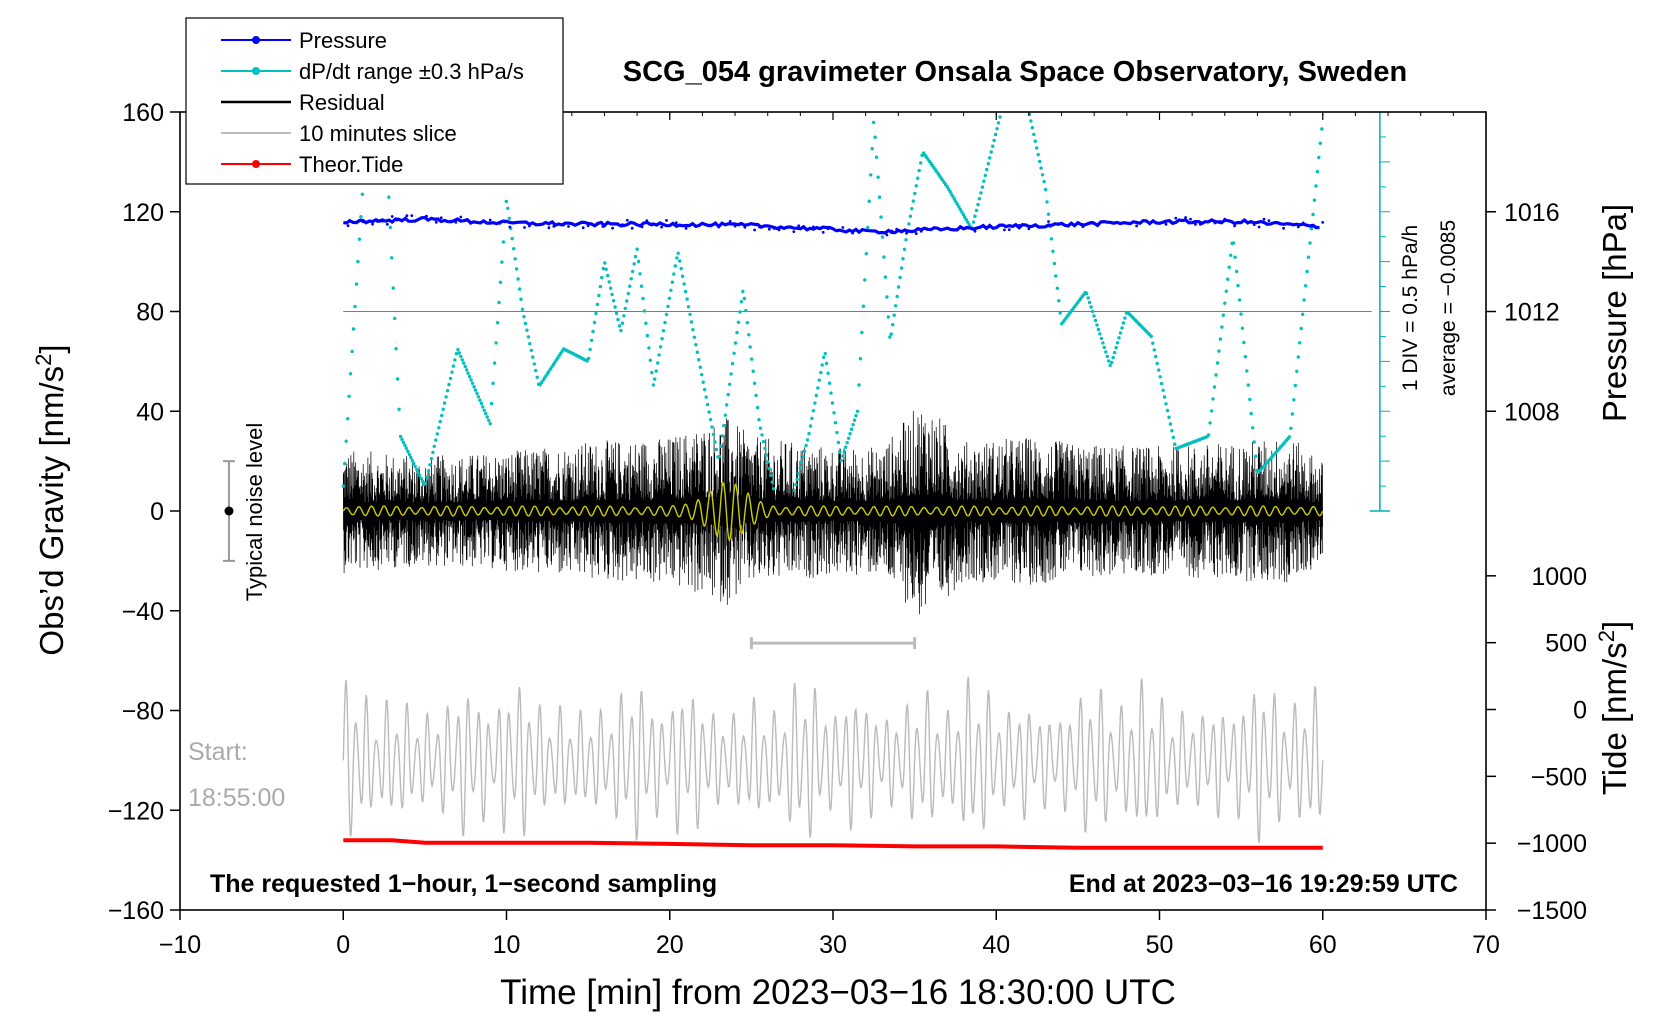  What do you see at coordinates (256, 40) in the screenshot?
I see `legend-marker` at bounding box center [256, 40].